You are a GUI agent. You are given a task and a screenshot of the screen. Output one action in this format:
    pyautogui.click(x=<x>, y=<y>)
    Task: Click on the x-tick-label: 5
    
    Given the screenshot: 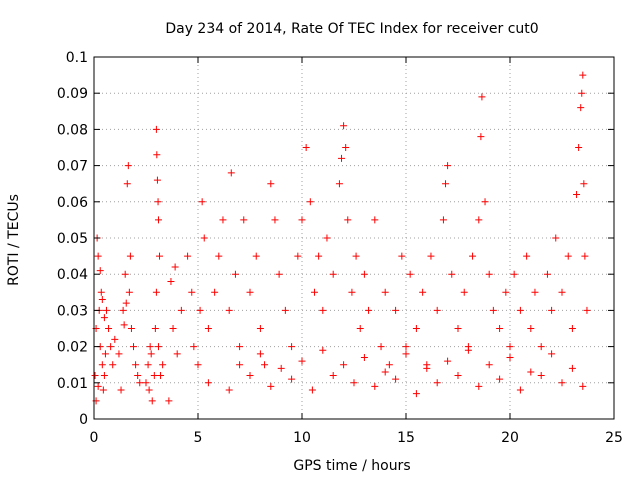 What is the action you would take?
    pyautogui.click(x=198, y=438)
    